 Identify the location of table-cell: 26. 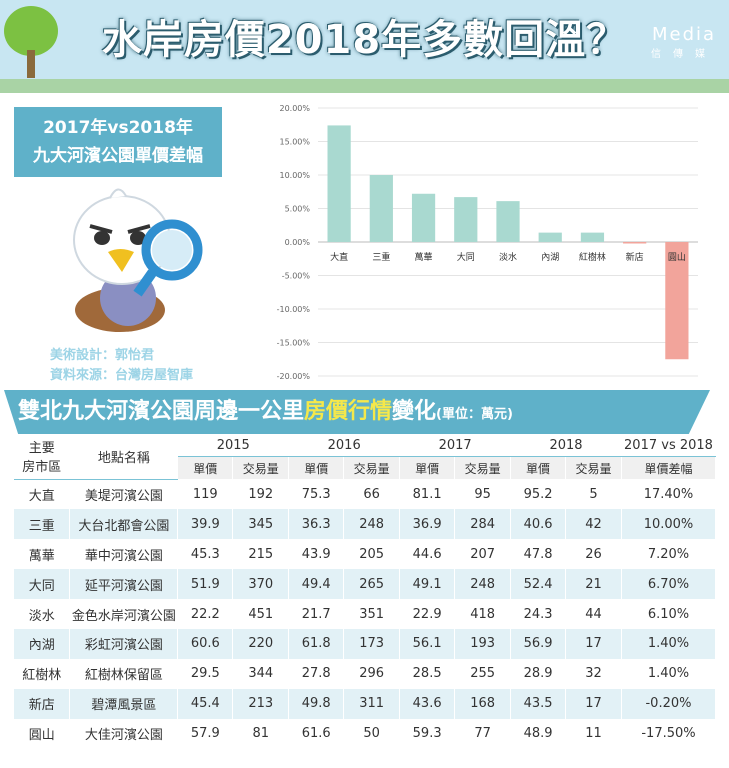
(593, 554).